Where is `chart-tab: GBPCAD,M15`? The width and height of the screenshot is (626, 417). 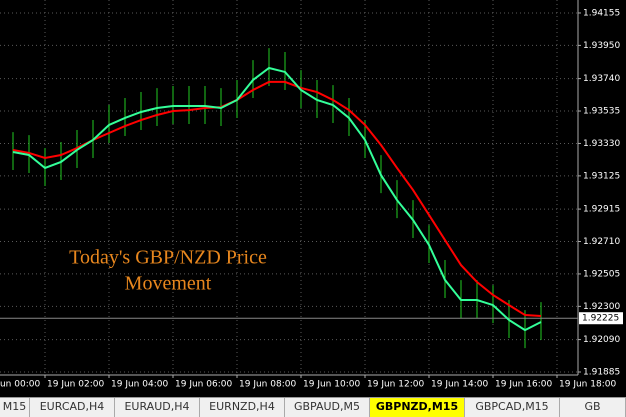
chart-tab: GBPCAD,M15 is located at coordinates (512, 407).